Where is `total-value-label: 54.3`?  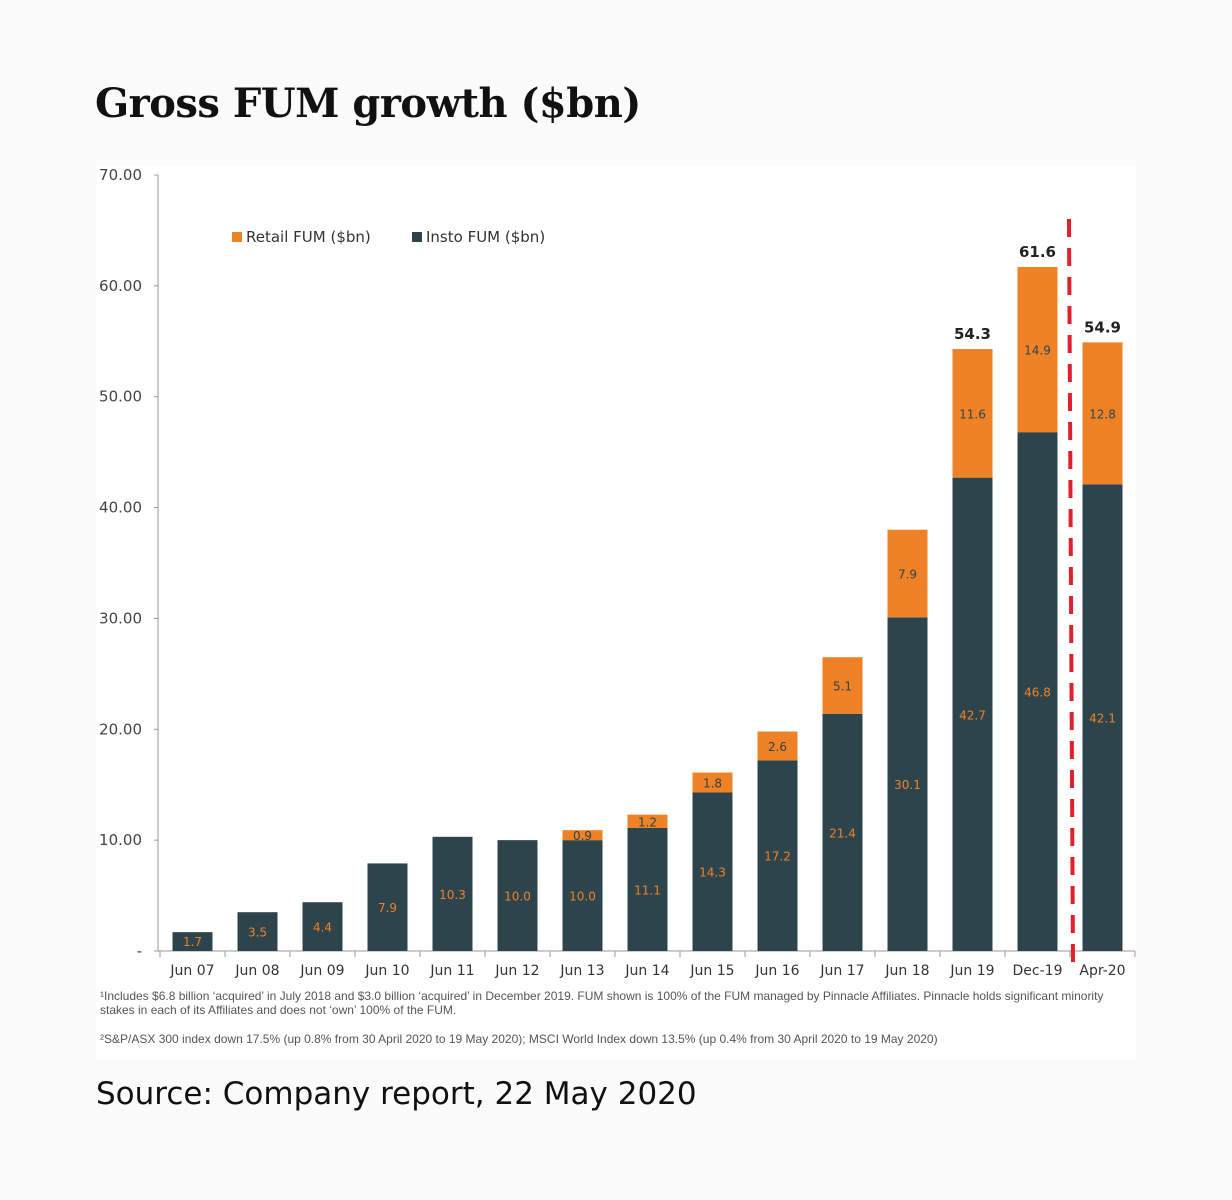 total-value-label: 54.3 is located at coordinates (972, 334).